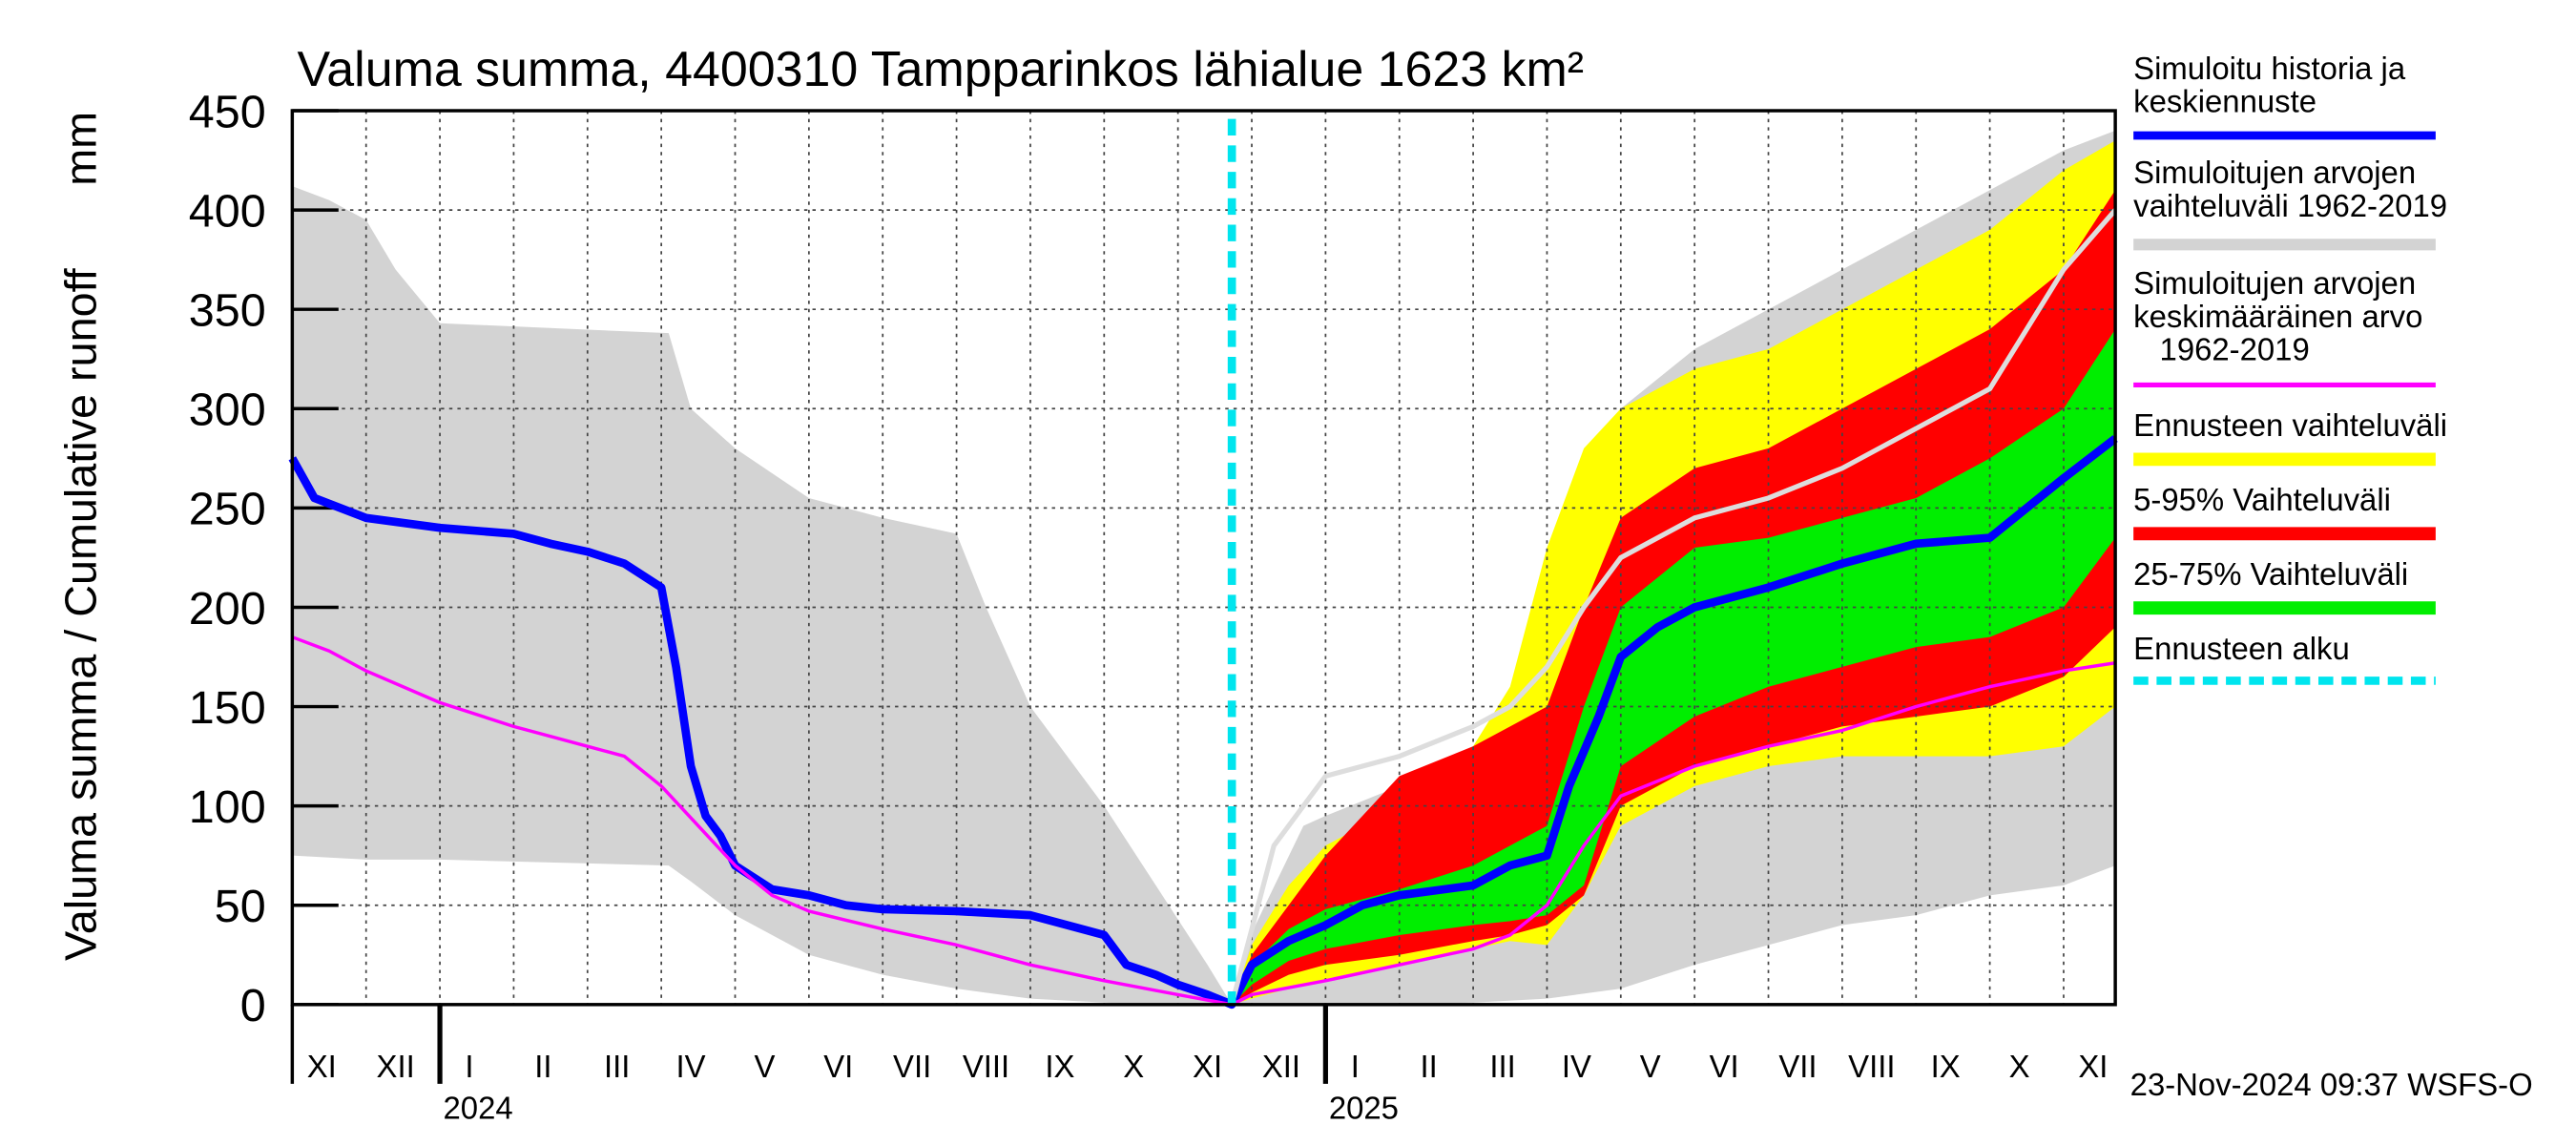 The width and height of the screenshot is (2576, 1145). What do you see at coordinates (2262, 499) in the screenshot?
I see `legend-label: 5-95% Vaihteluväli` at bounding box center [2262, 499].